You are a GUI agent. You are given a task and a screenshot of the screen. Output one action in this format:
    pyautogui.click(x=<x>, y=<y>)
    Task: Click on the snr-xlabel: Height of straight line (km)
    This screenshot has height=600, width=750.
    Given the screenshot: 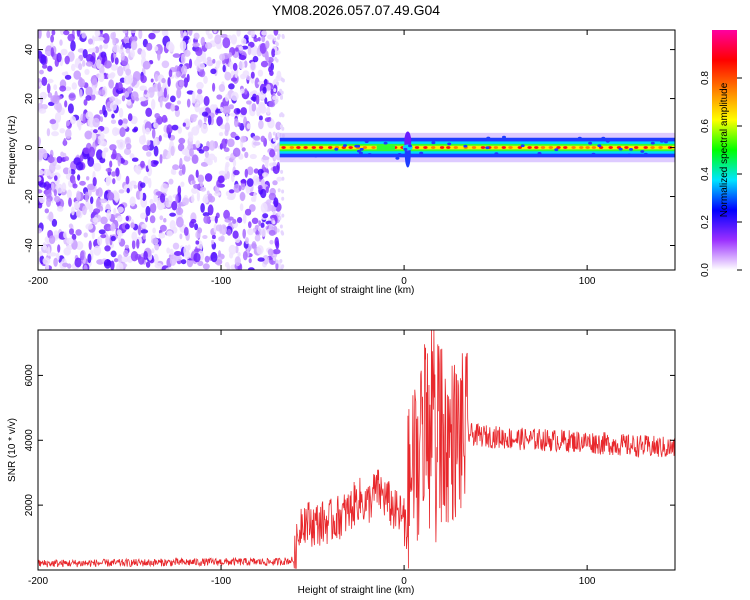 What is the action you would take?
    pyautogui.click(x=356, y=590)
    